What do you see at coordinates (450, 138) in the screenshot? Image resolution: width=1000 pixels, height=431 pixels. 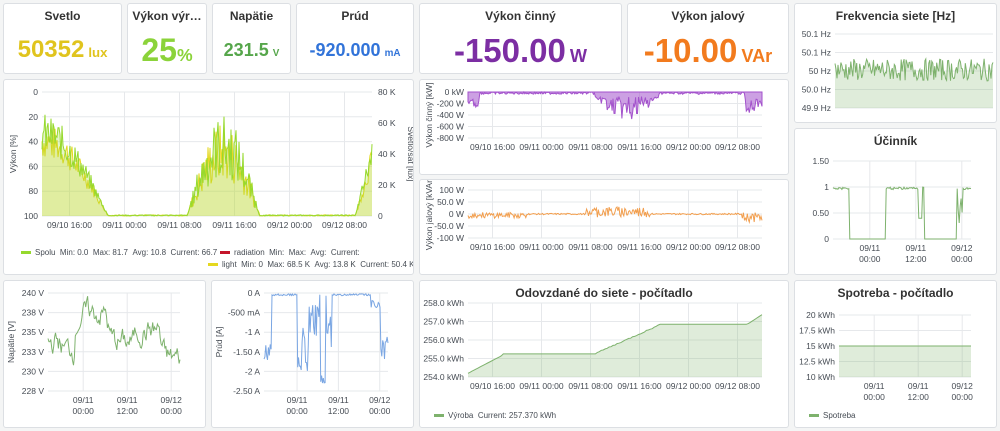 I see `y-tick-label: -800 W` at bounding box center [450, 138].